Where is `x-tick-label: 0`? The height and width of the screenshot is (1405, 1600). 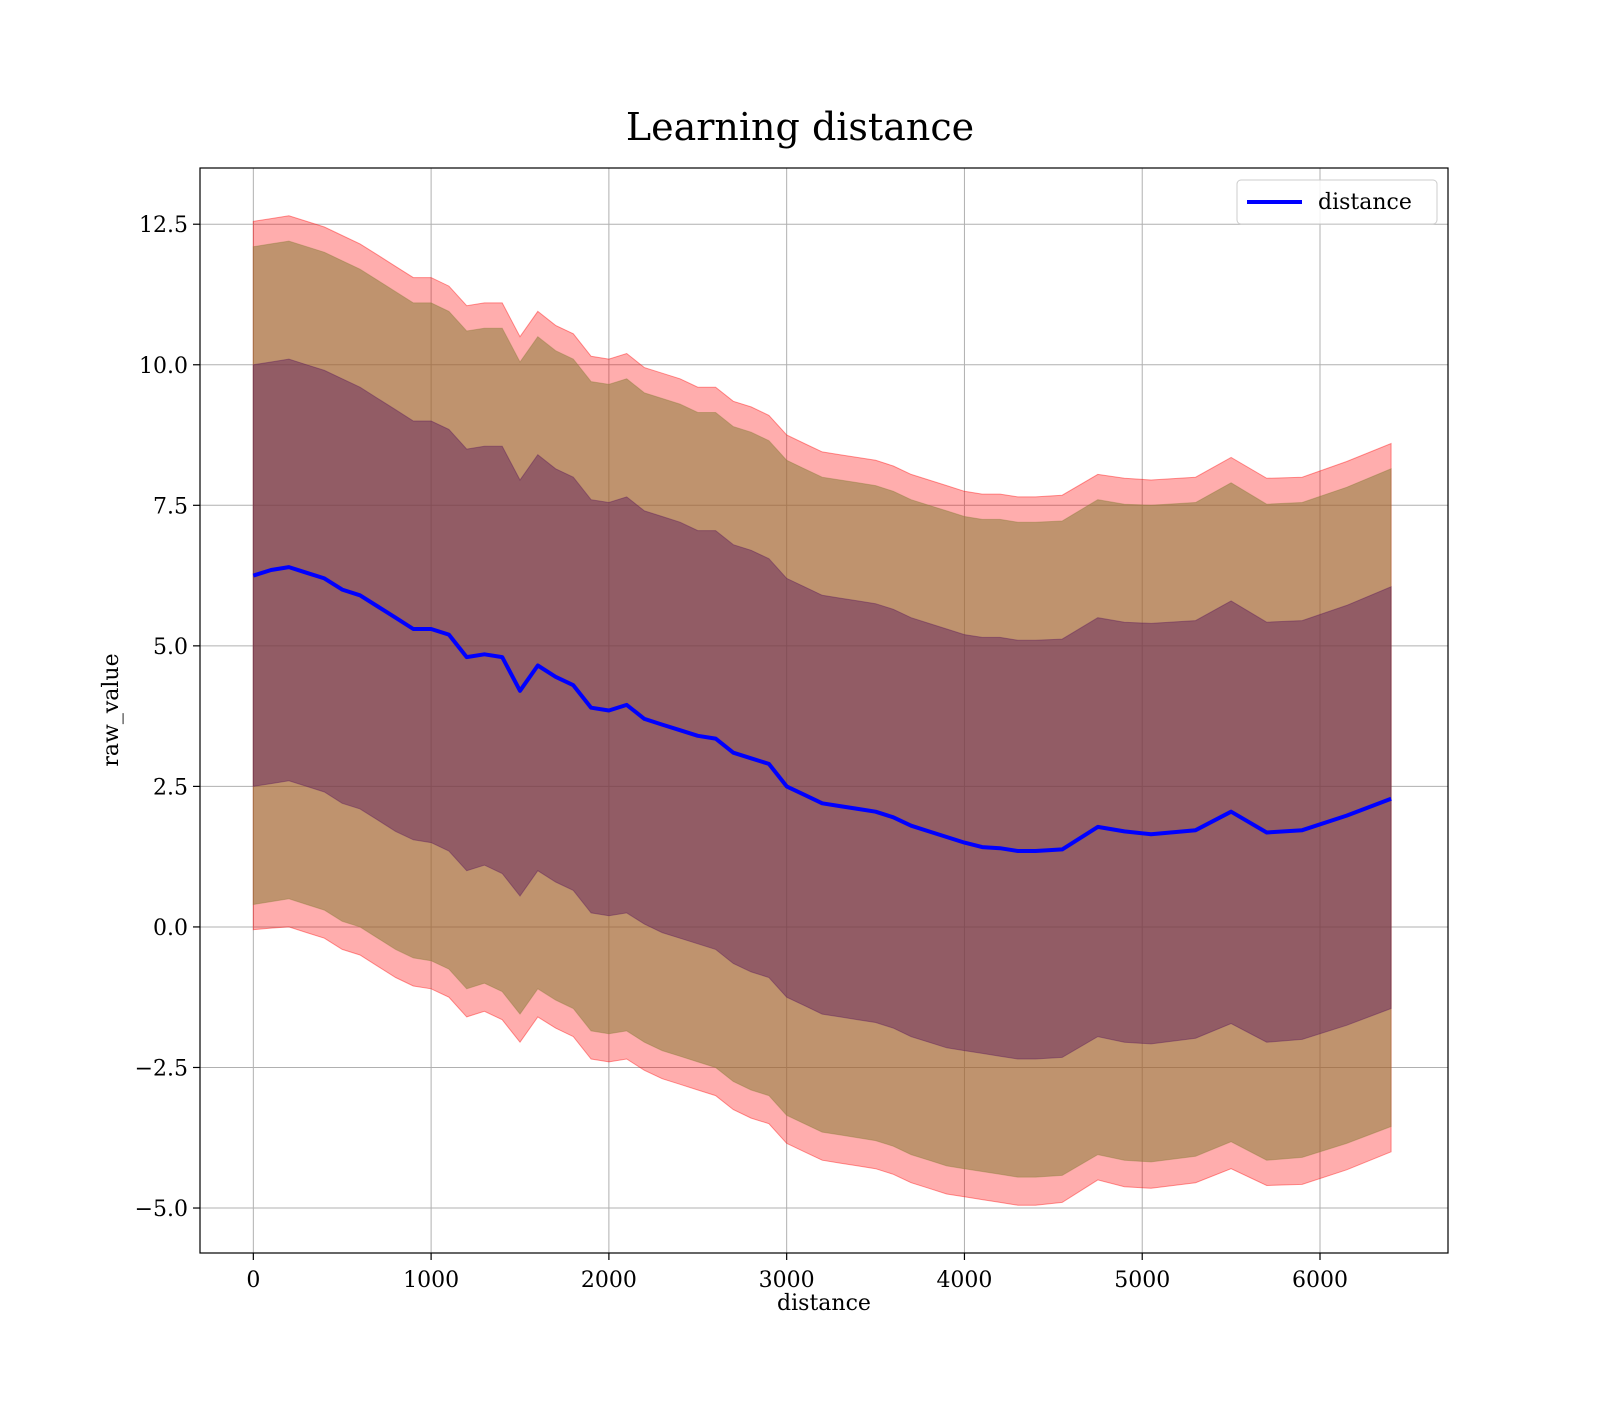
x-tick-label: 0 is located at coordinates (253, 1280).